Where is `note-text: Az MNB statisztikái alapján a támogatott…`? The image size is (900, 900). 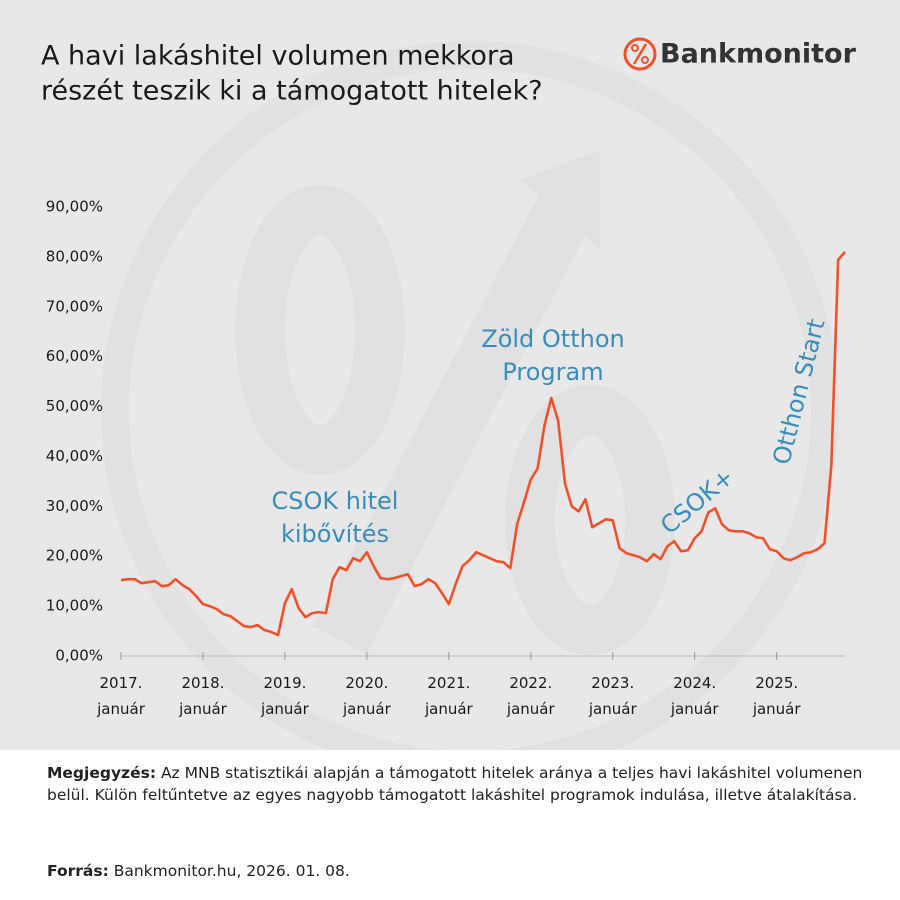
note-text: Az MNB statisztikái alapján a támogatott… is located at coordinates (455, 784).